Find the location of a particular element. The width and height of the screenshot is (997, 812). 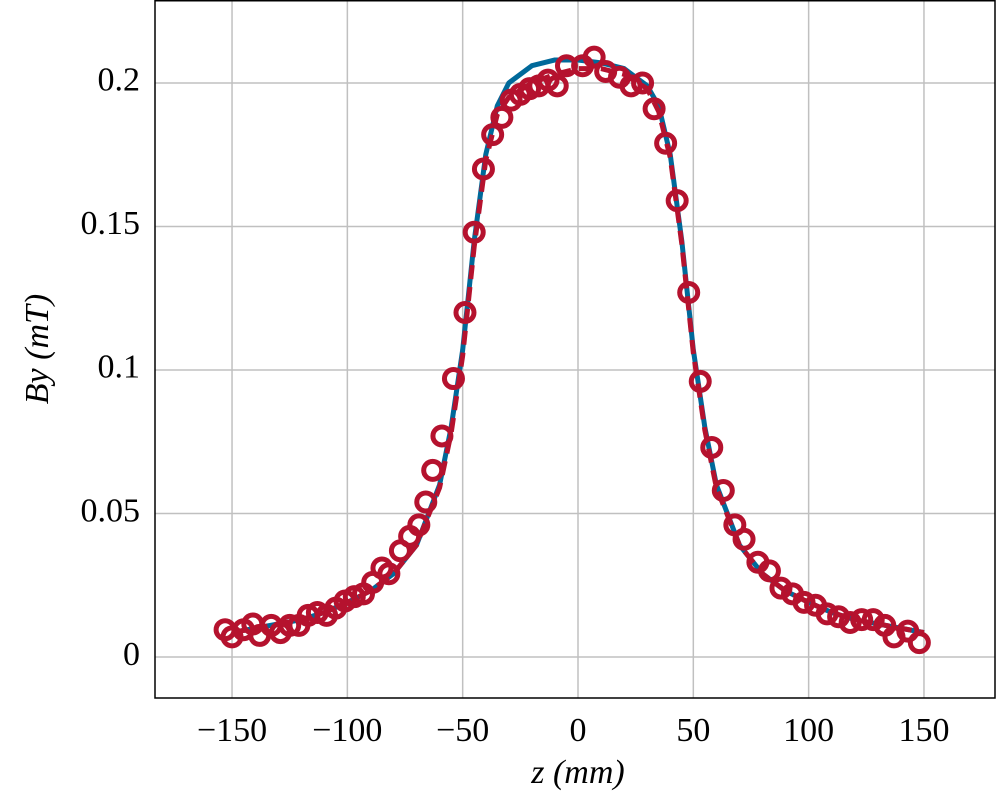

y-tick-label: 0.15 is located at coordinates (111, 223).